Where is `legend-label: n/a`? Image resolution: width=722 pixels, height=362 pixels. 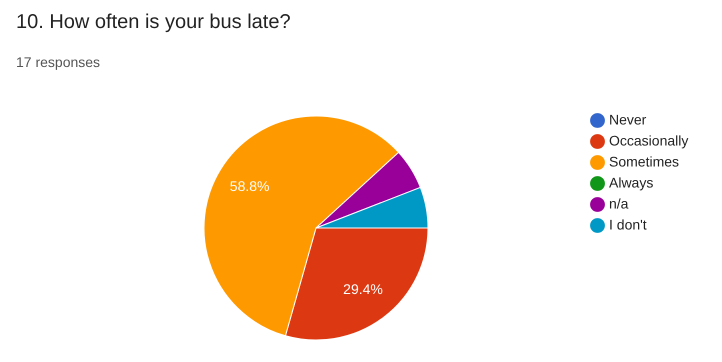
legend-label: n/a is located at coordinates (619, 204).